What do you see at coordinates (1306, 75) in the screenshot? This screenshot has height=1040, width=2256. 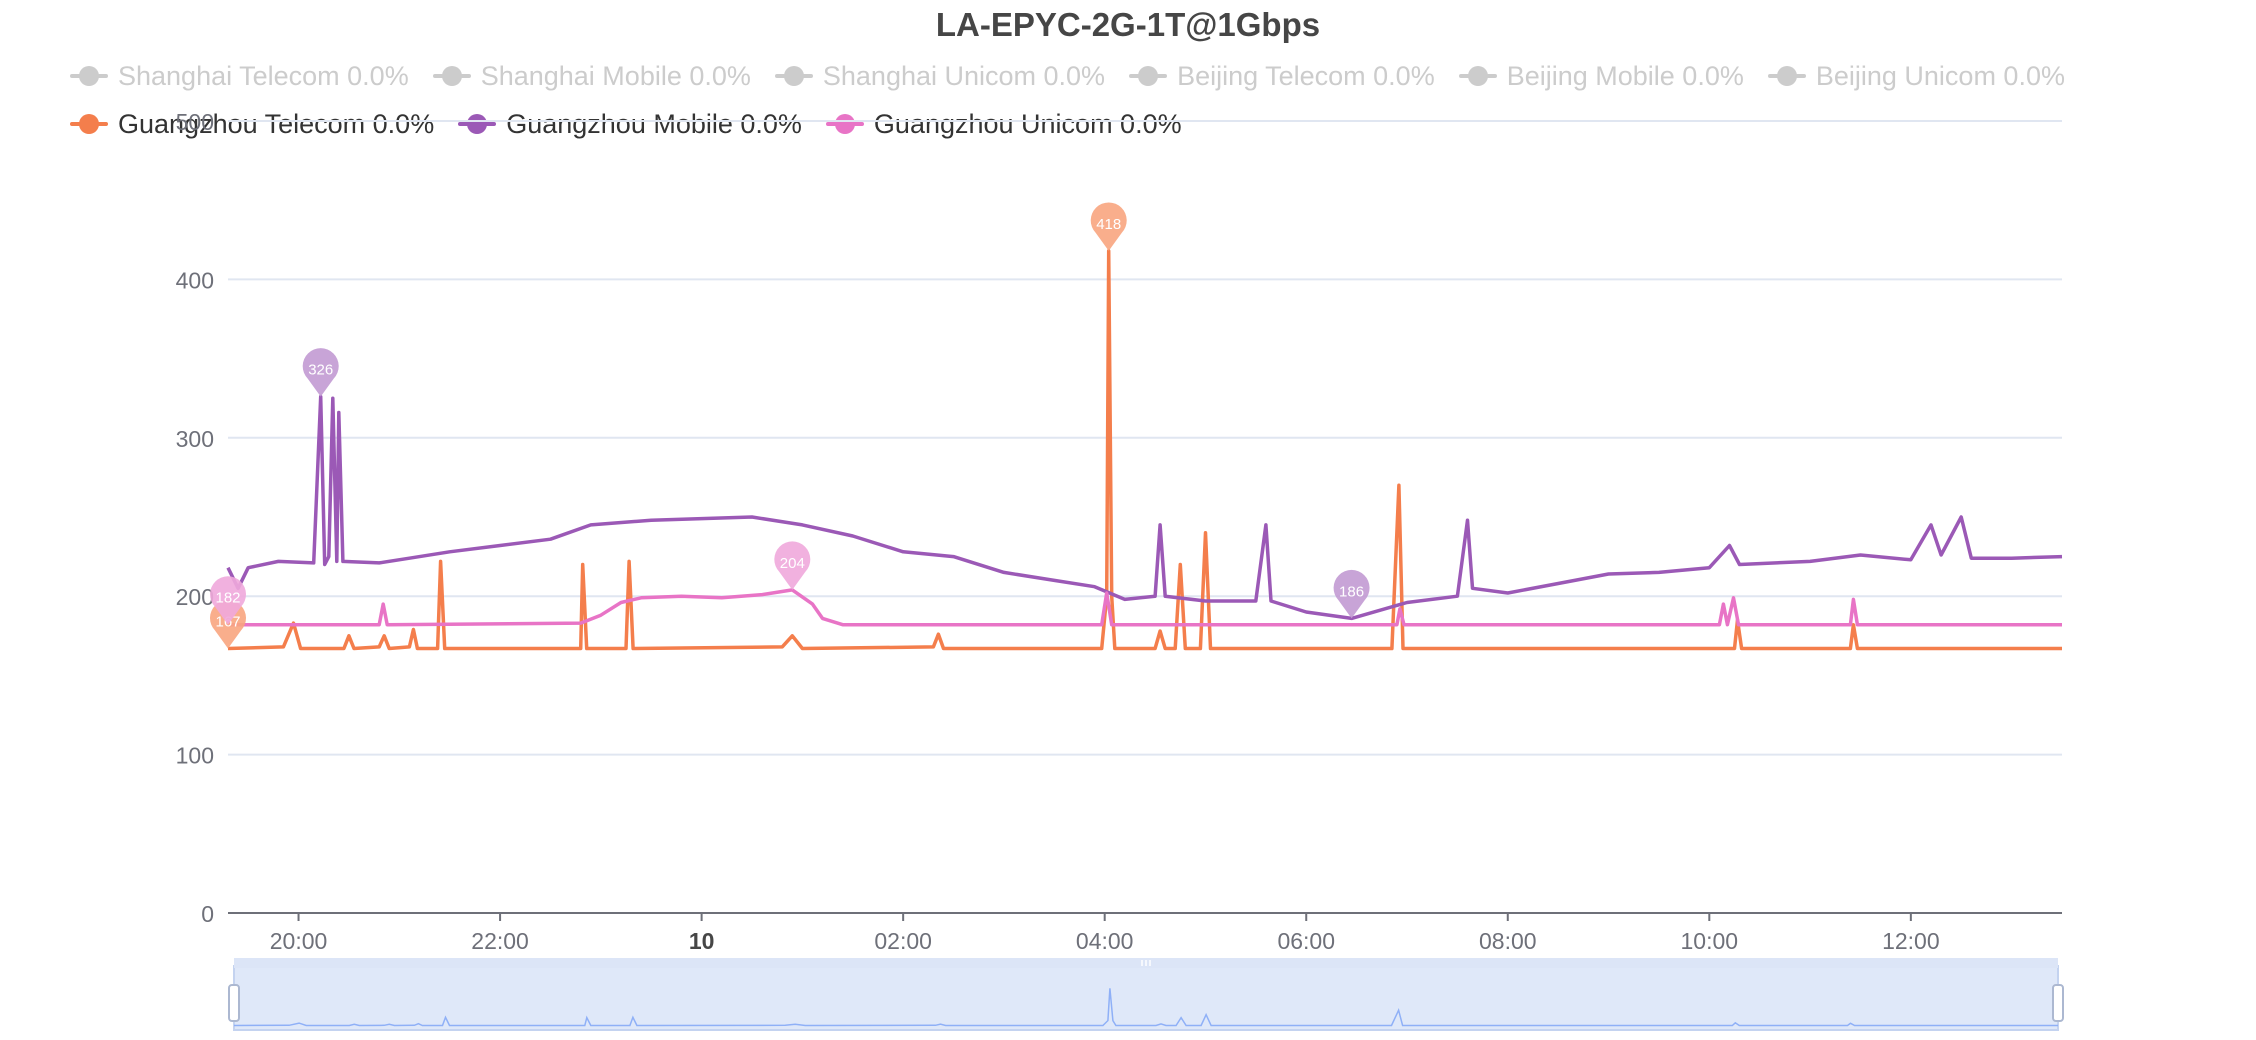 I see `legend-label: Beijing Telecom 0.0%` at bounding box center [1306, 75].